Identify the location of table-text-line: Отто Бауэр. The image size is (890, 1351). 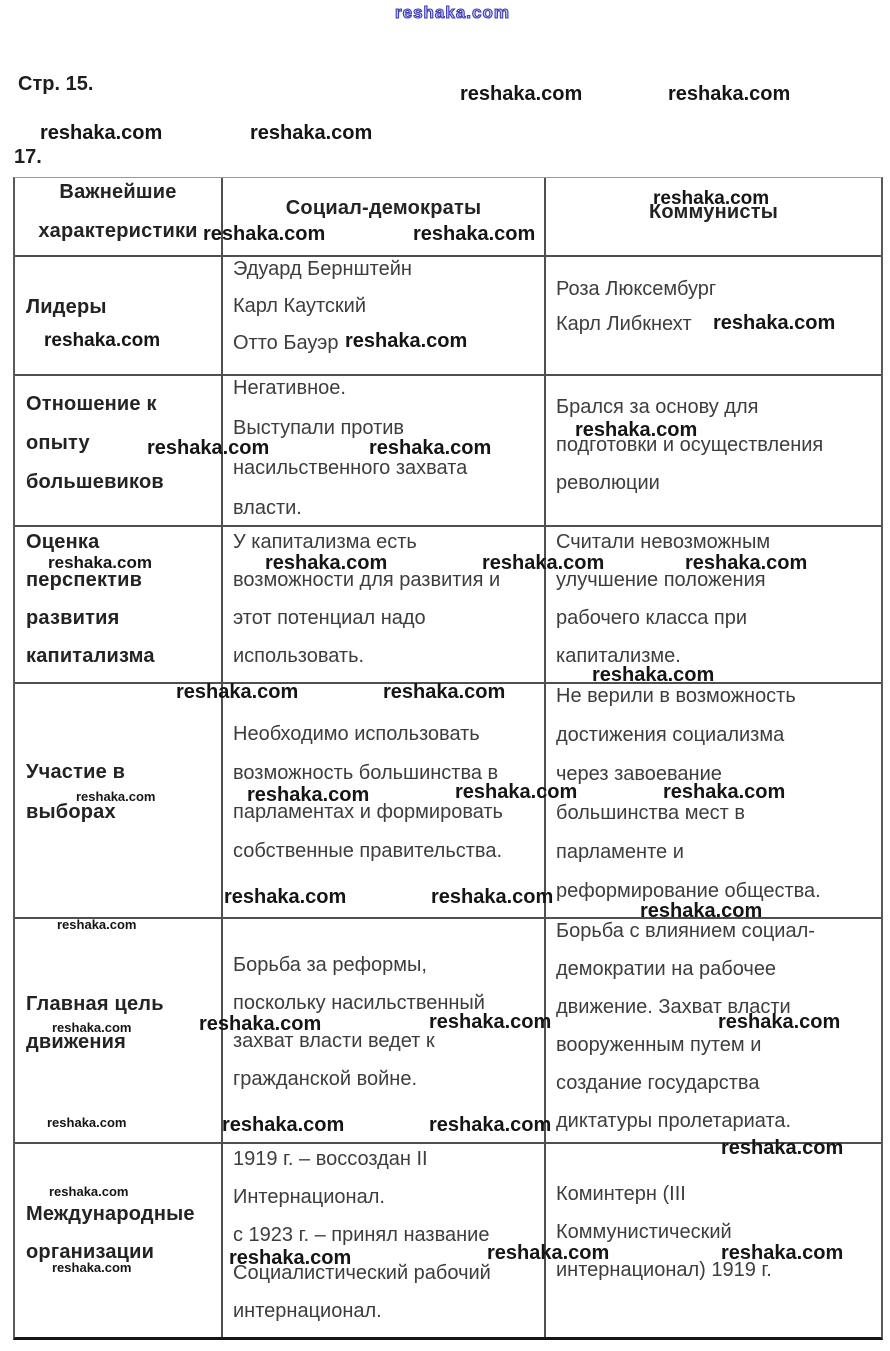
(286, 343).